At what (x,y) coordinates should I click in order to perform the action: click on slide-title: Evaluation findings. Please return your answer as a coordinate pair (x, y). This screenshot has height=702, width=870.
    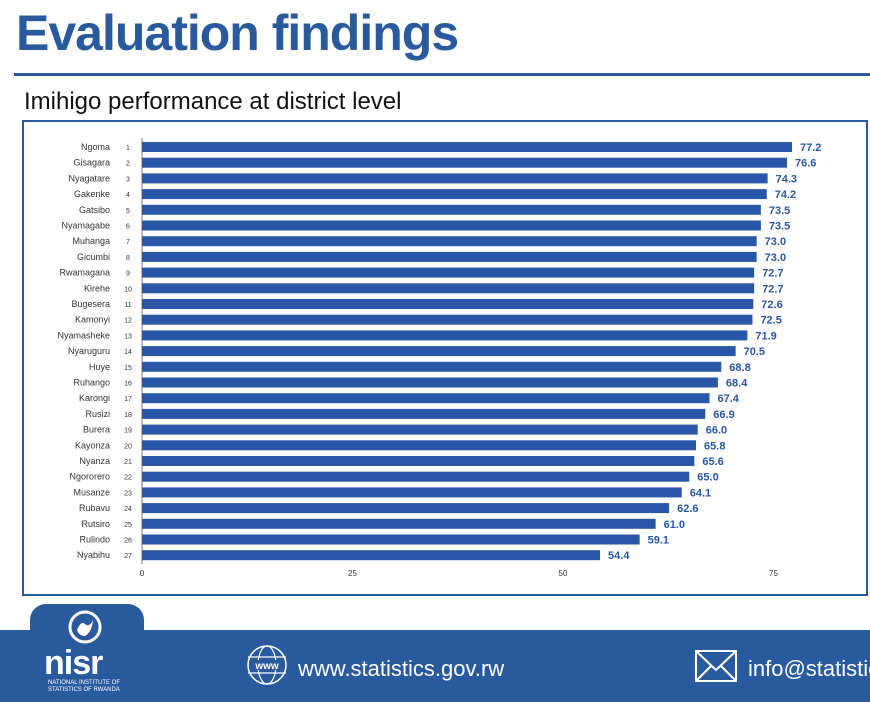
    Looking at the image, I should click on (237, 33).